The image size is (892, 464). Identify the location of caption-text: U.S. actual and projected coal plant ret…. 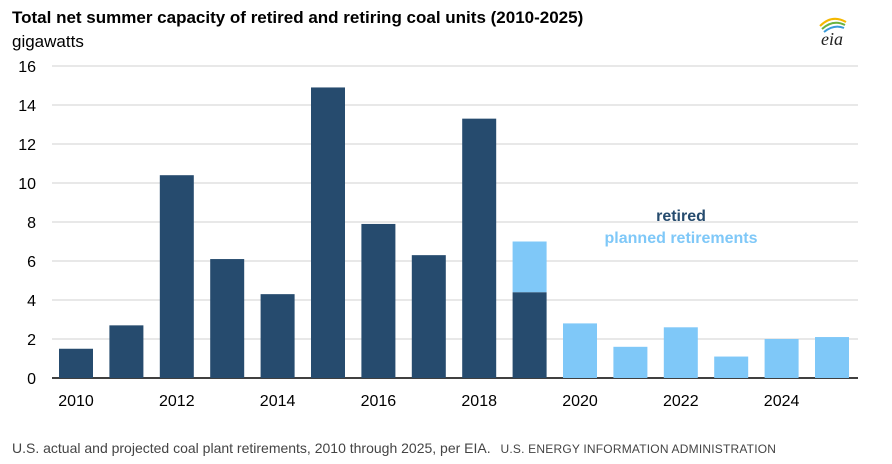
(251, 448).